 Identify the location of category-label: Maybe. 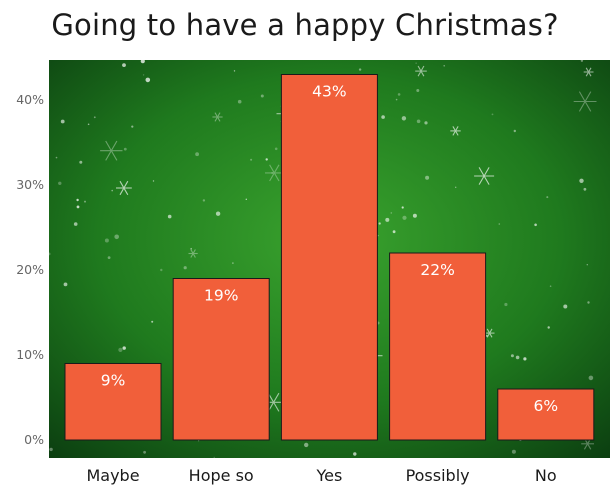
(112, 475).